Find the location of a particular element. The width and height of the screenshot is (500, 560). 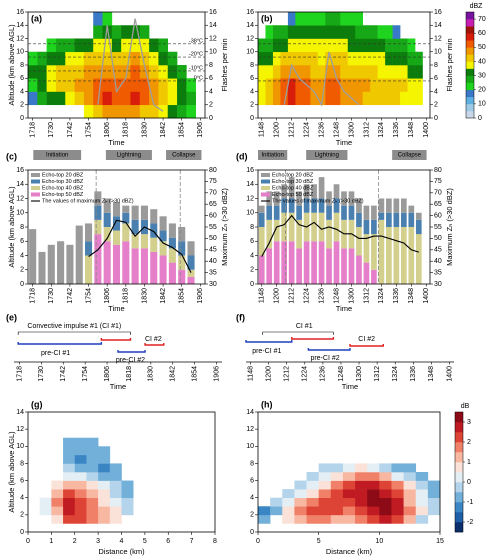

y-axis-label: Maximum Zₕ (>30 dBZ) is located at coordinates (449, 227).